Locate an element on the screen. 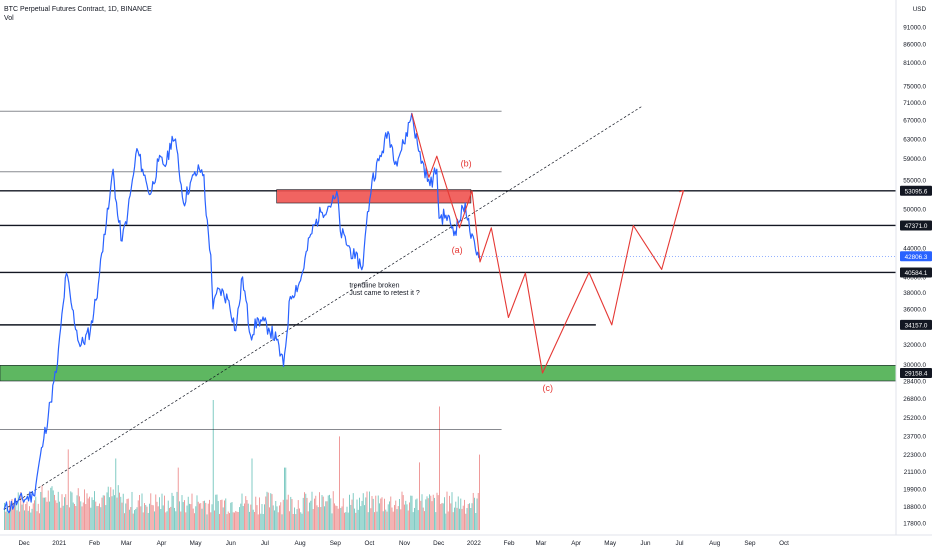 Image resolution: width=932 pixels, height=550 pixels. price-tag-box is located at coordinates (916, 225).